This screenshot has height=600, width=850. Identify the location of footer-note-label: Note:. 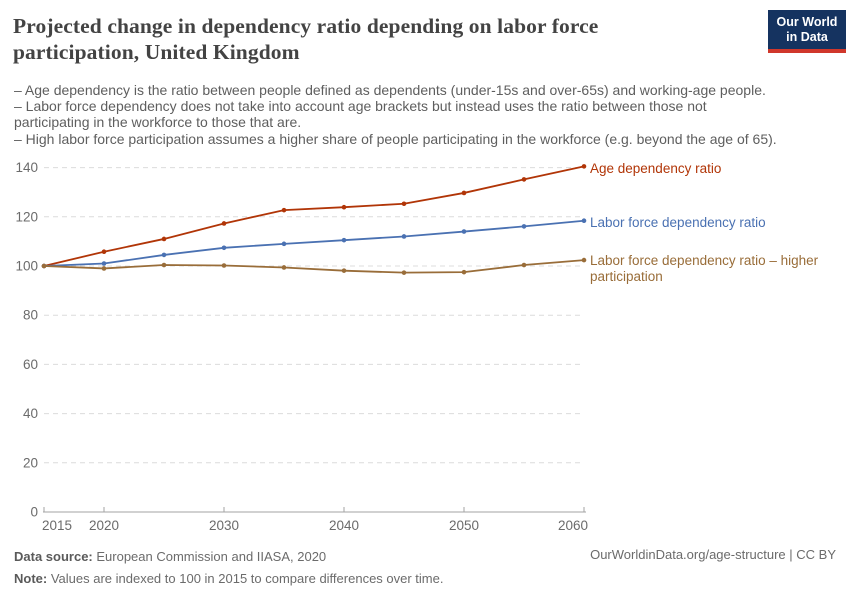
(31, 578).